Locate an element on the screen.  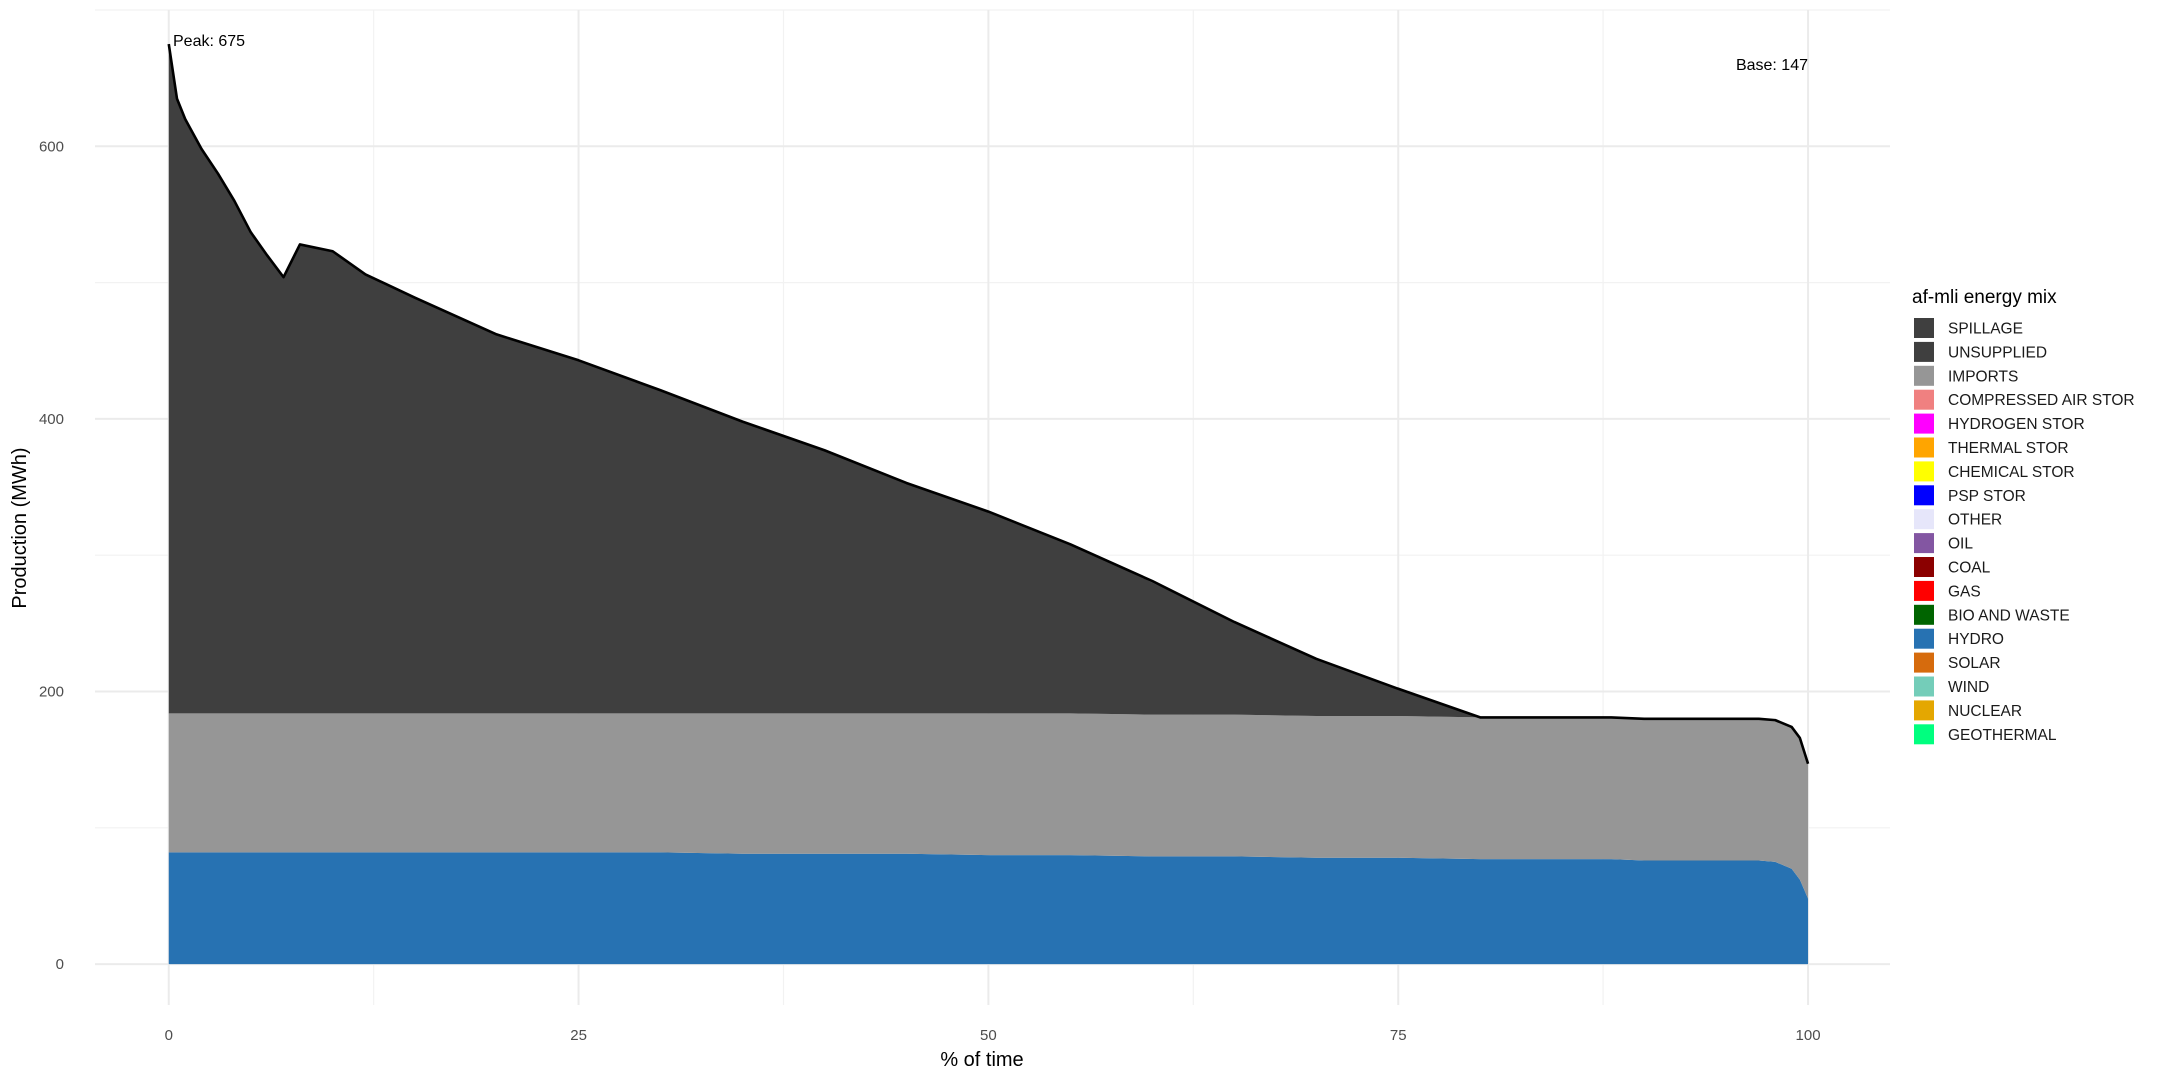
legend-label: GEOTHERMAL is located at coordinates (2002, 735).